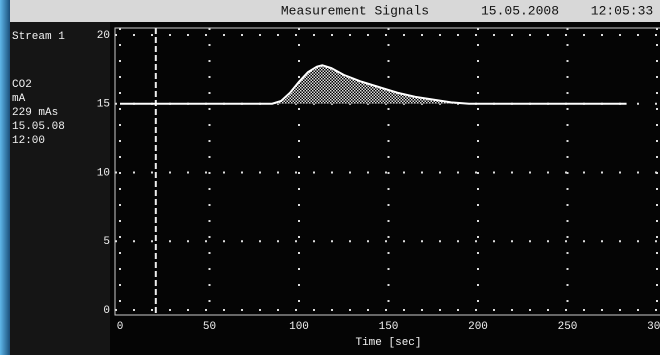  What do you see at coordinates (653, 327) in the screenshot?
I see `x-tick-label: 300` at bounding box center [653, 327].